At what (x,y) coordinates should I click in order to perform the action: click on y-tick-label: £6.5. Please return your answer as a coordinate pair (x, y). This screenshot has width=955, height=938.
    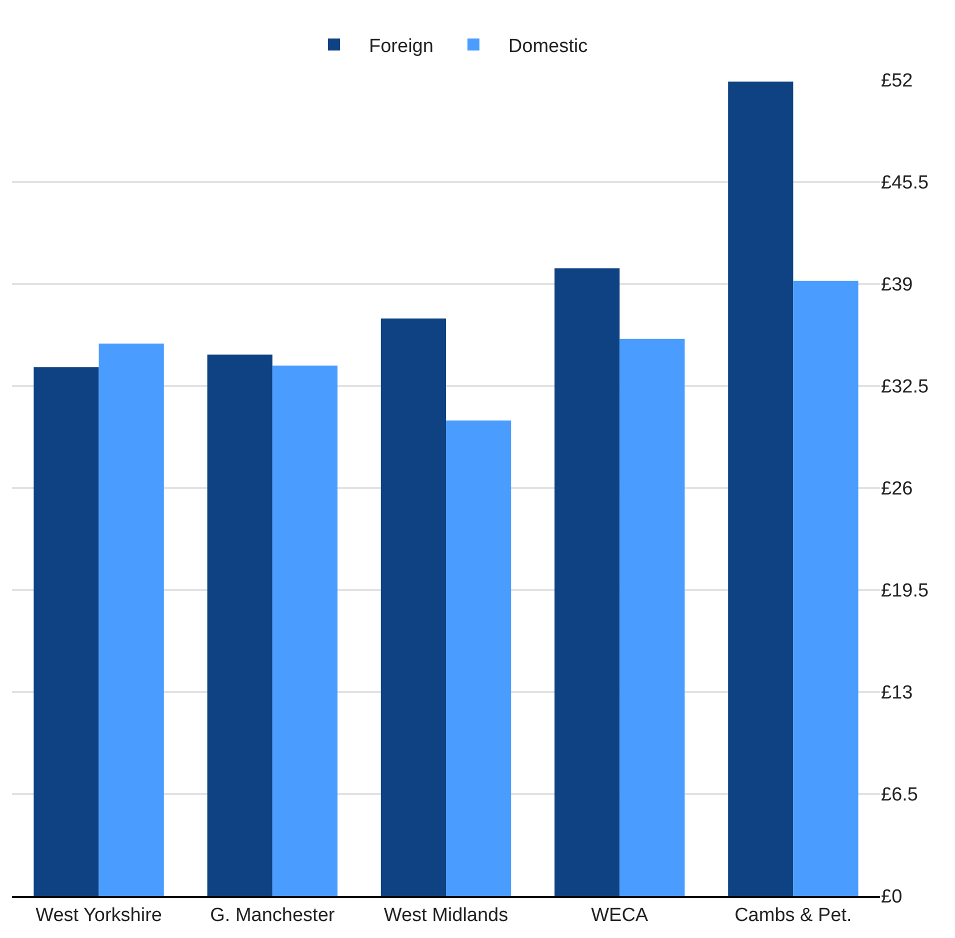
    Looking at the image, I should click on (899, 795).